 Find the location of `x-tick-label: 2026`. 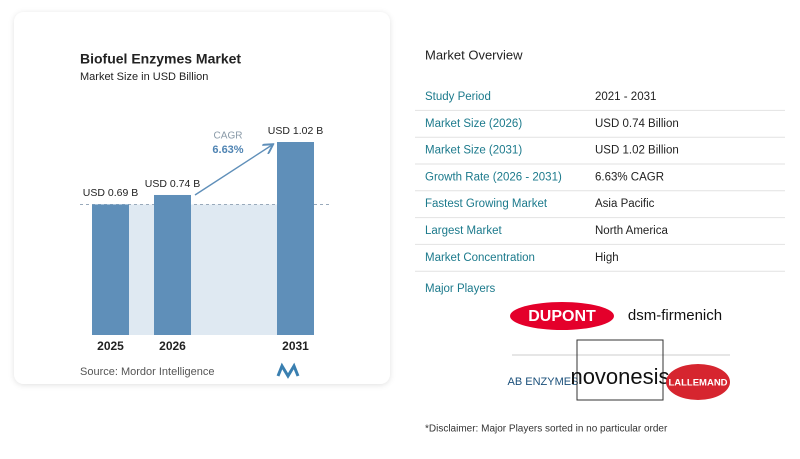

x-tick-label: 2026 is located at coordinates (172, 346).